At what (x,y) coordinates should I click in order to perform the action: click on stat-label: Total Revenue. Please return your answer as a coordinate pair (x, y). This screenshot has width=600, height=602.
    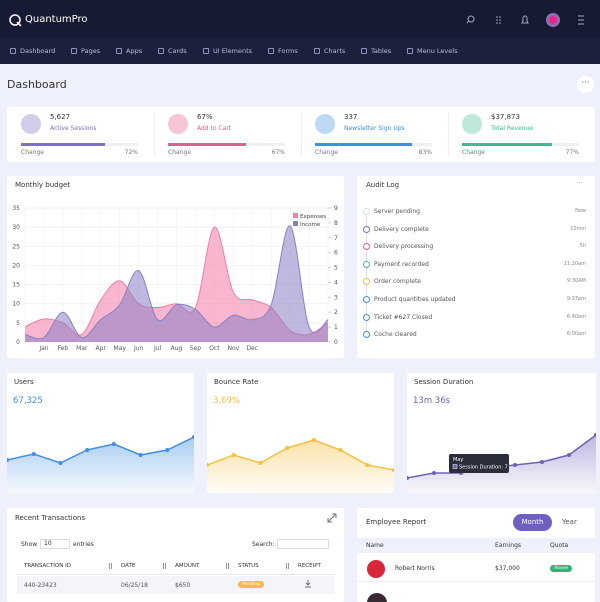
    Looking at the image, I should click on (512, 128).